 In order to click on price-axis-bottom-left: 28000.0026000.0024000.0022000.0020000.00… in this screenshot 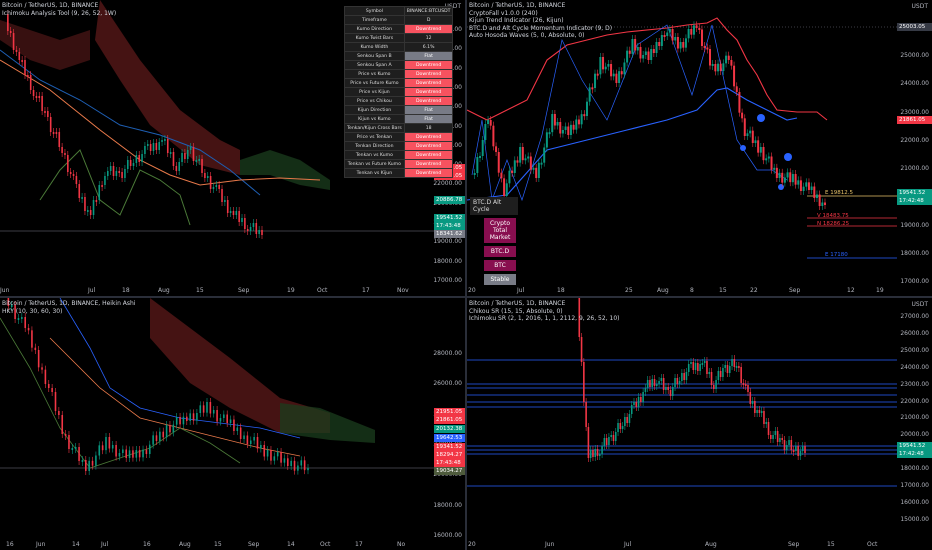, I will do `click(449, 424)`.